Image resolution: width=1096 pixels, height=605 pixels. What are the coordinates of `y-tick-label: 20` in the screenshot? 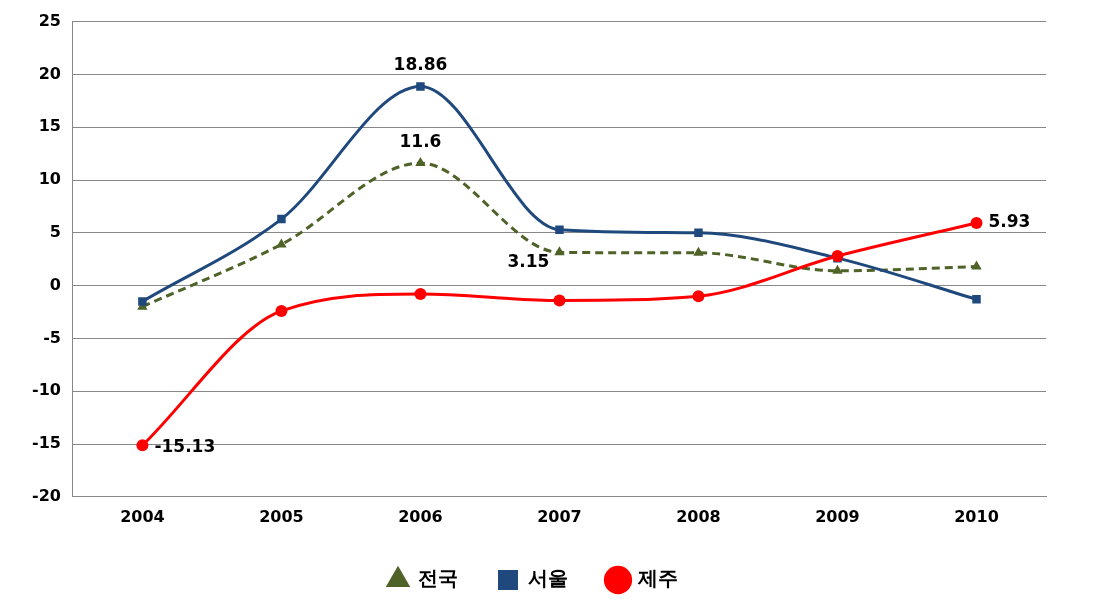 It's located at (49, 73).